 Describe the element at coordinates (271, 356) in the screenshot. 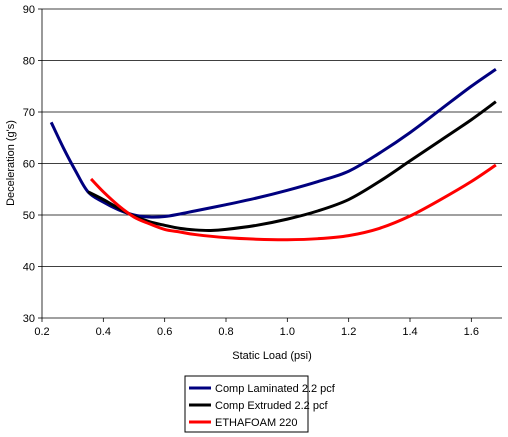

I see `x-axis-title: Static Load (psi)` at that location.